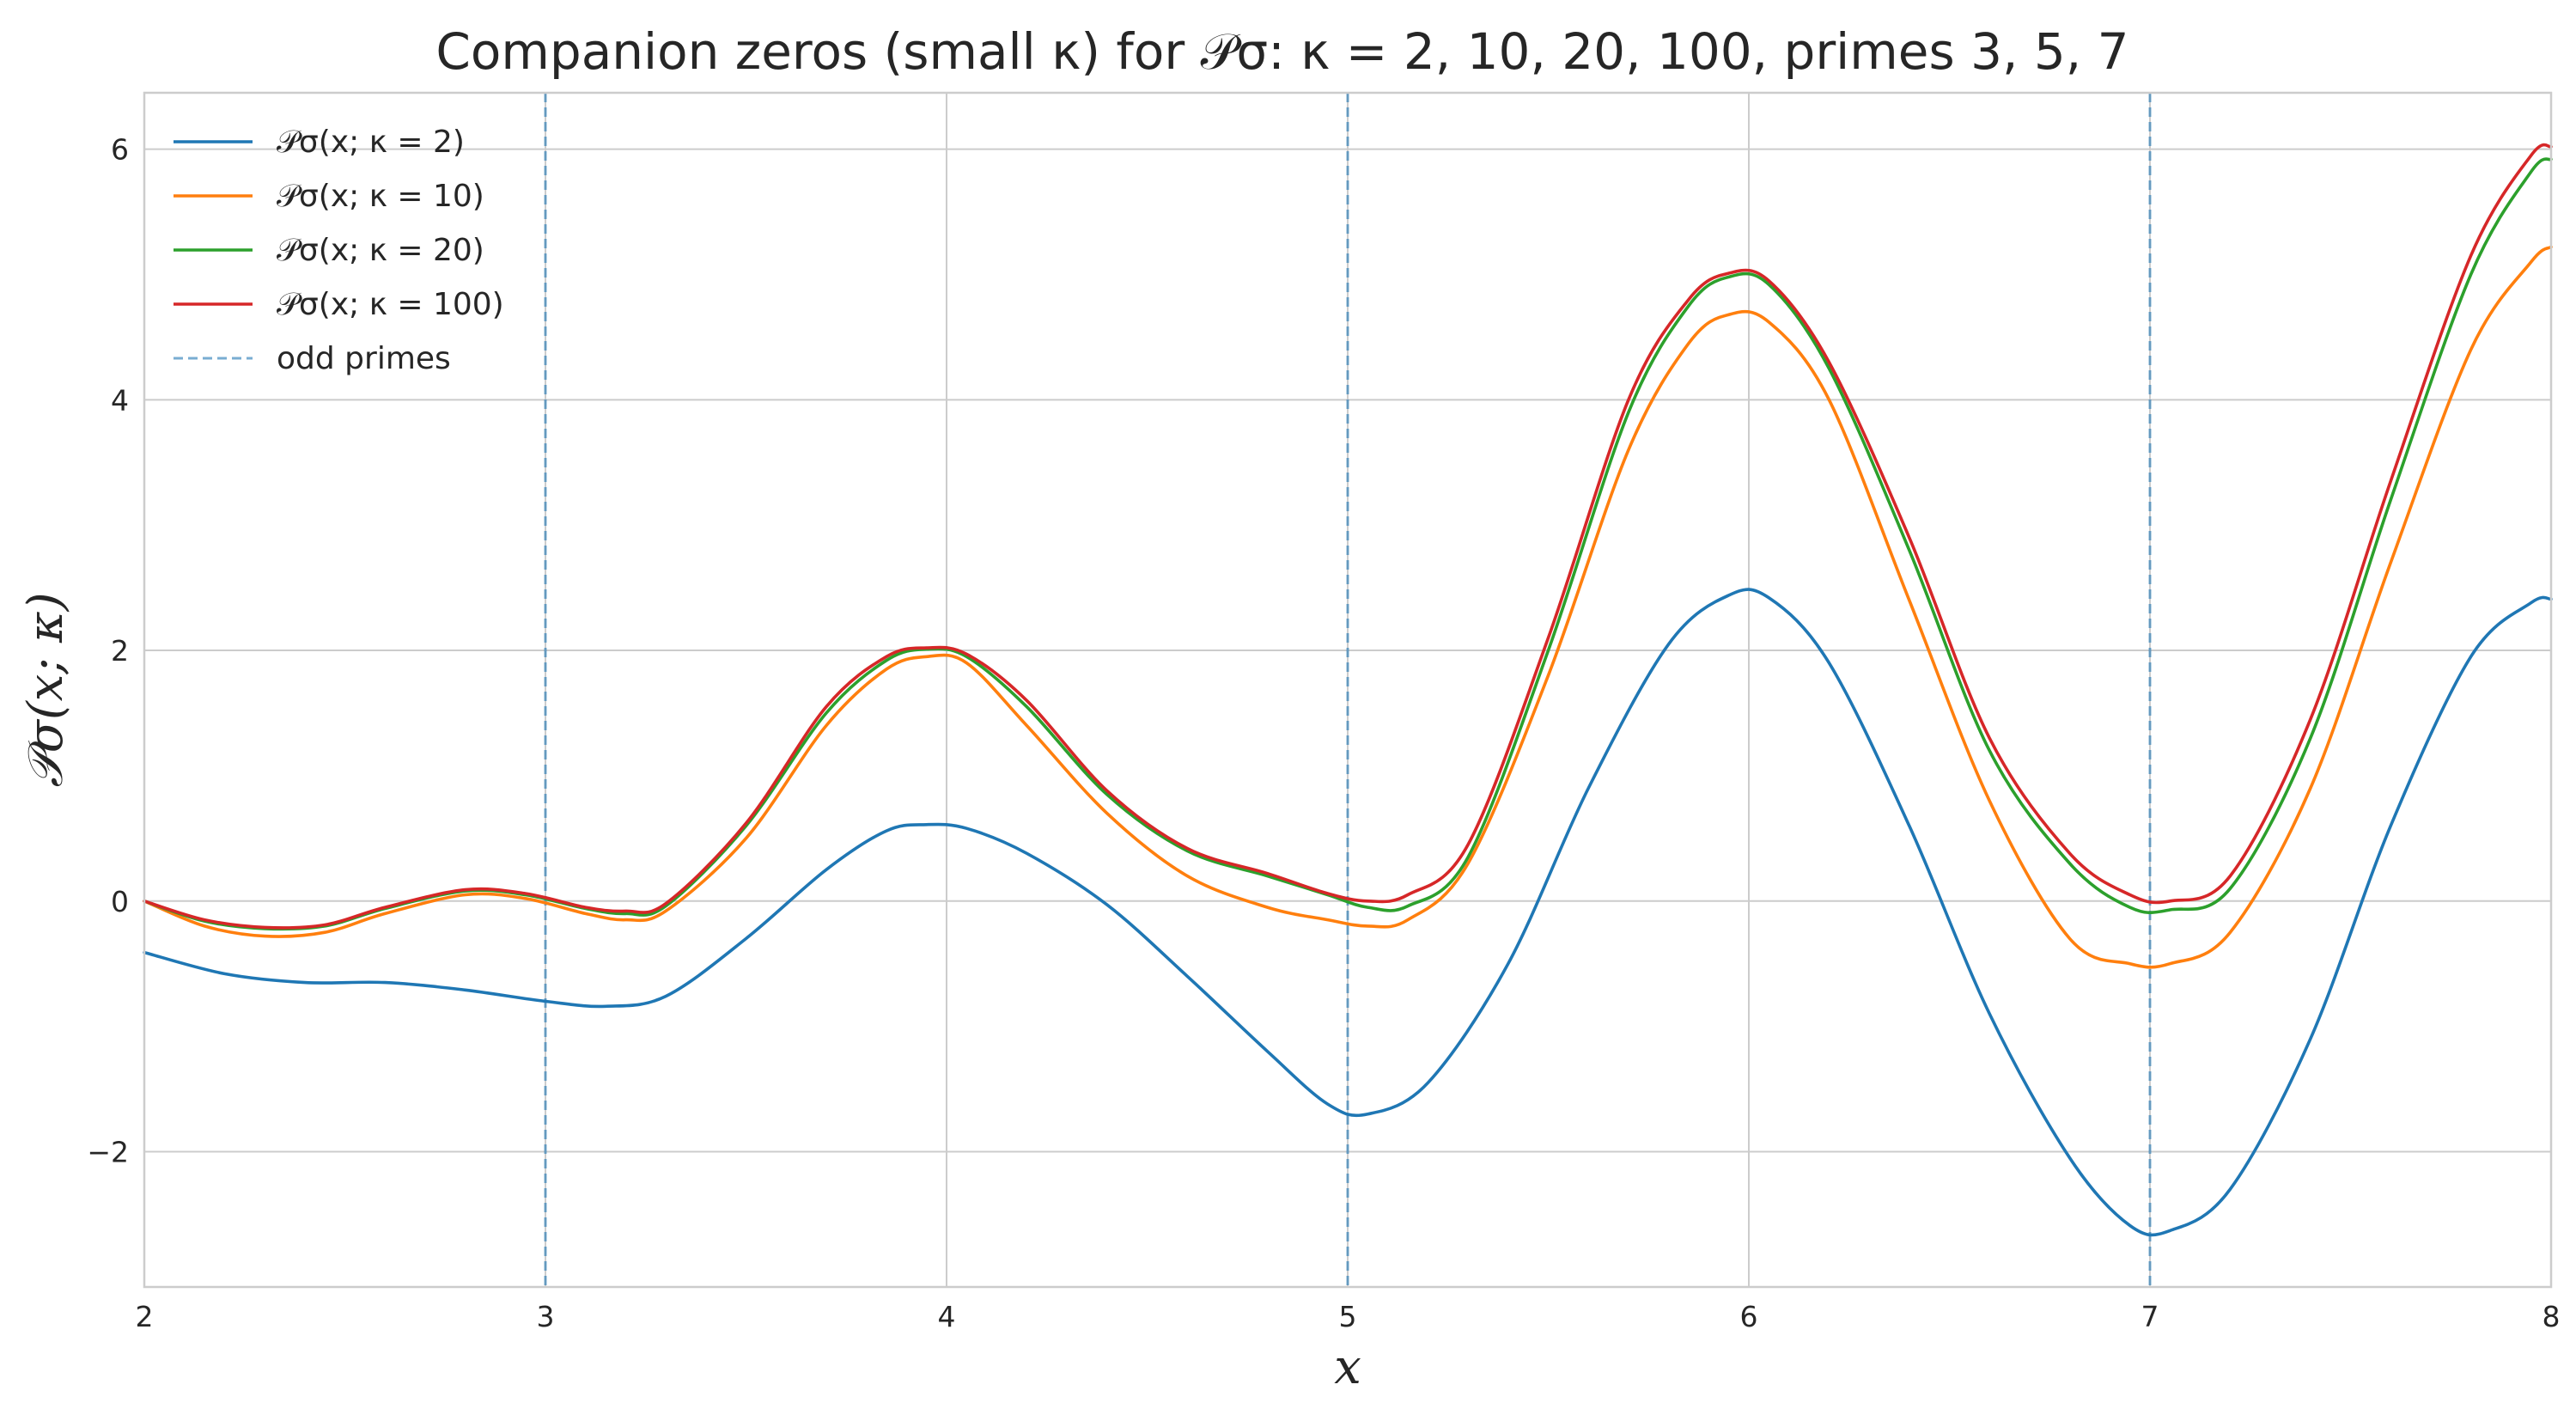 The width and height of the screenshot is (2576, 1415). I want to click on x-tick-label: 7, so click(2150, 1316).